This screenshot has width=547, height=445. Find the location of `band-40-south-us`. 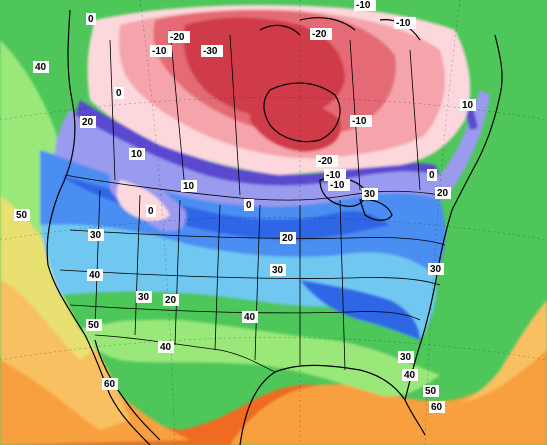

band-40-south-us is located at coordinates (260, 356).